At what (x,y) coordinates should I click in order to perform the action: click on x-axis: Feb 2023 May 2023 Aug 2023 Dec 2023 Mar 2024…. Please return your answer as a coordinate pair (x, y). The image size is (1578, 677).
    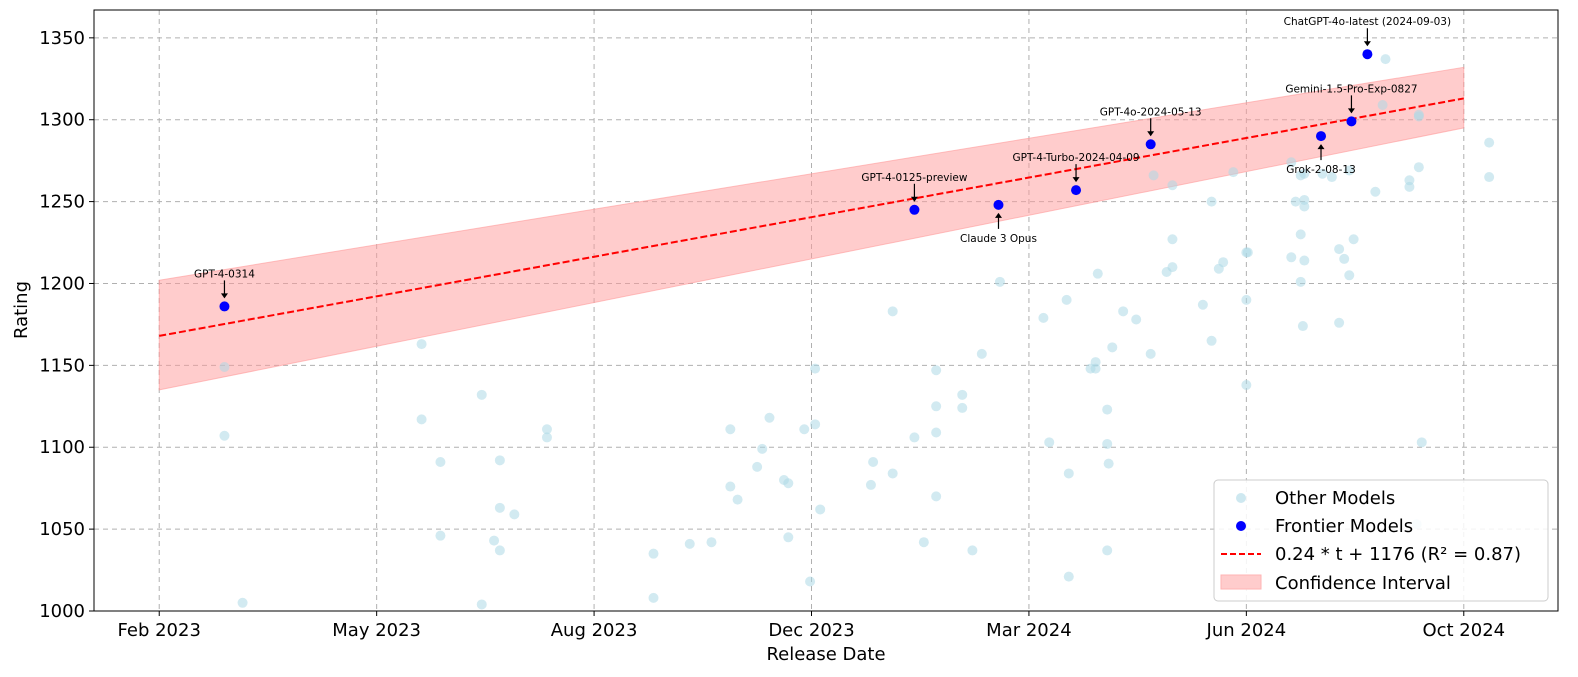
    Looking at the image, I should click on (811, 626).